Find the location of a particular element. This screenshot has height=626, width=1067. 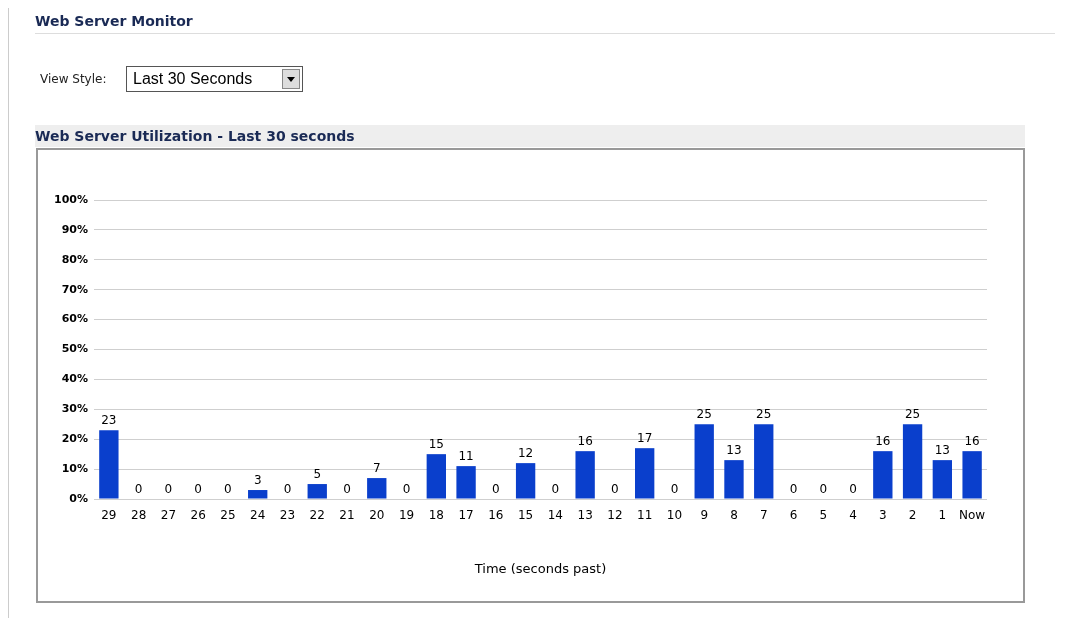

view-style-dropdown: Last 30 Seconds is located at coordinates (214, 79).